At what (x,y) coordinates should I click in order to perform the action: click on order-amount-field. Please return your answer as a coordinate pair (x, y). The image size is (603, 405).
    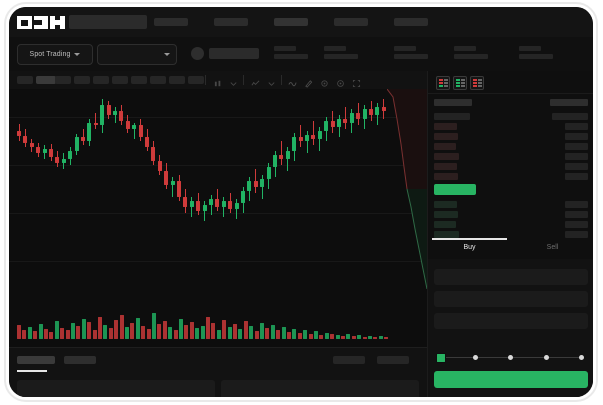
    Looking at the image, I should click on (511, 299).